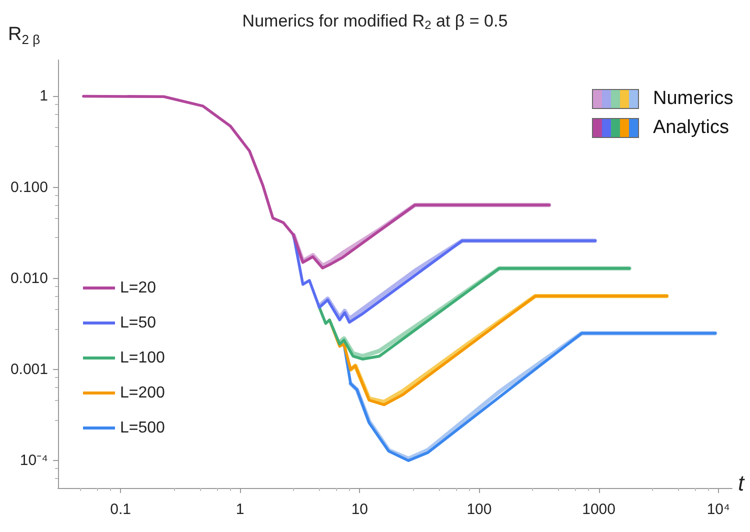  I want to click on y-tick-label: 10⁻⁴, so click(34, 461).